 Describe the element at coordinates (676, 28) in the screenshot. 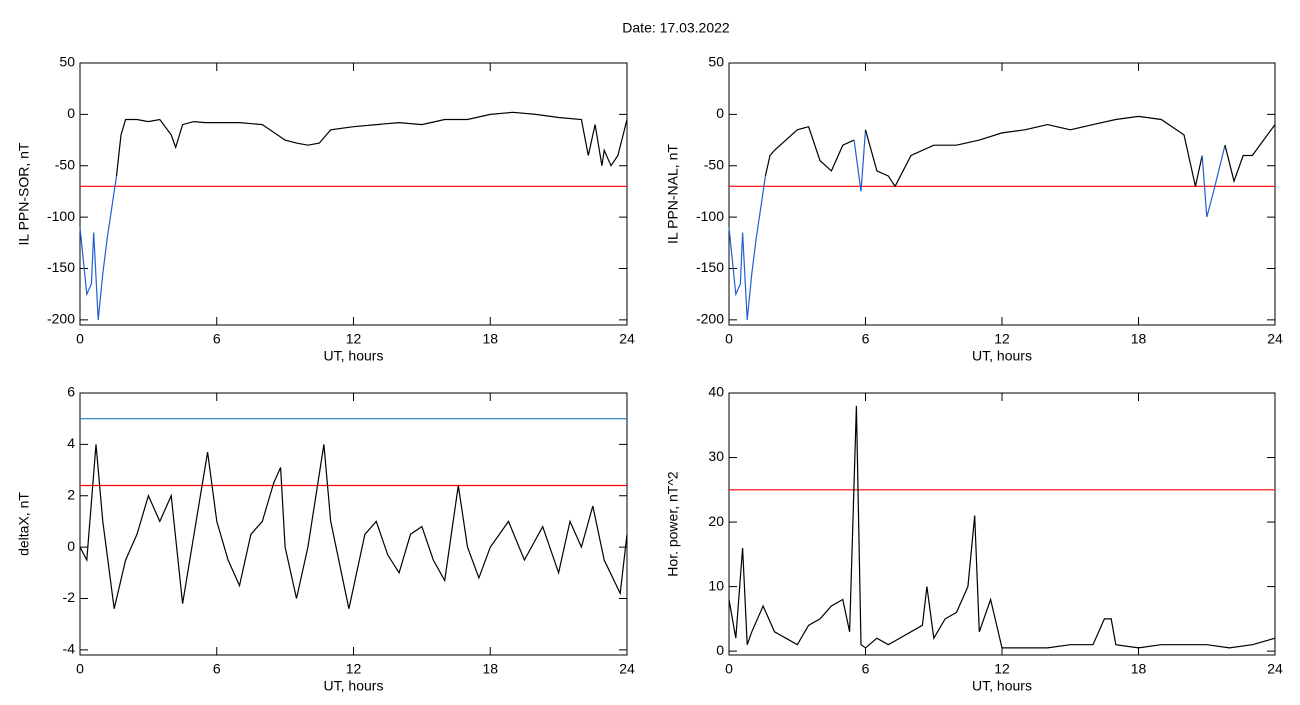

I see `figure-title: Date: 17.03.2022` at that location.